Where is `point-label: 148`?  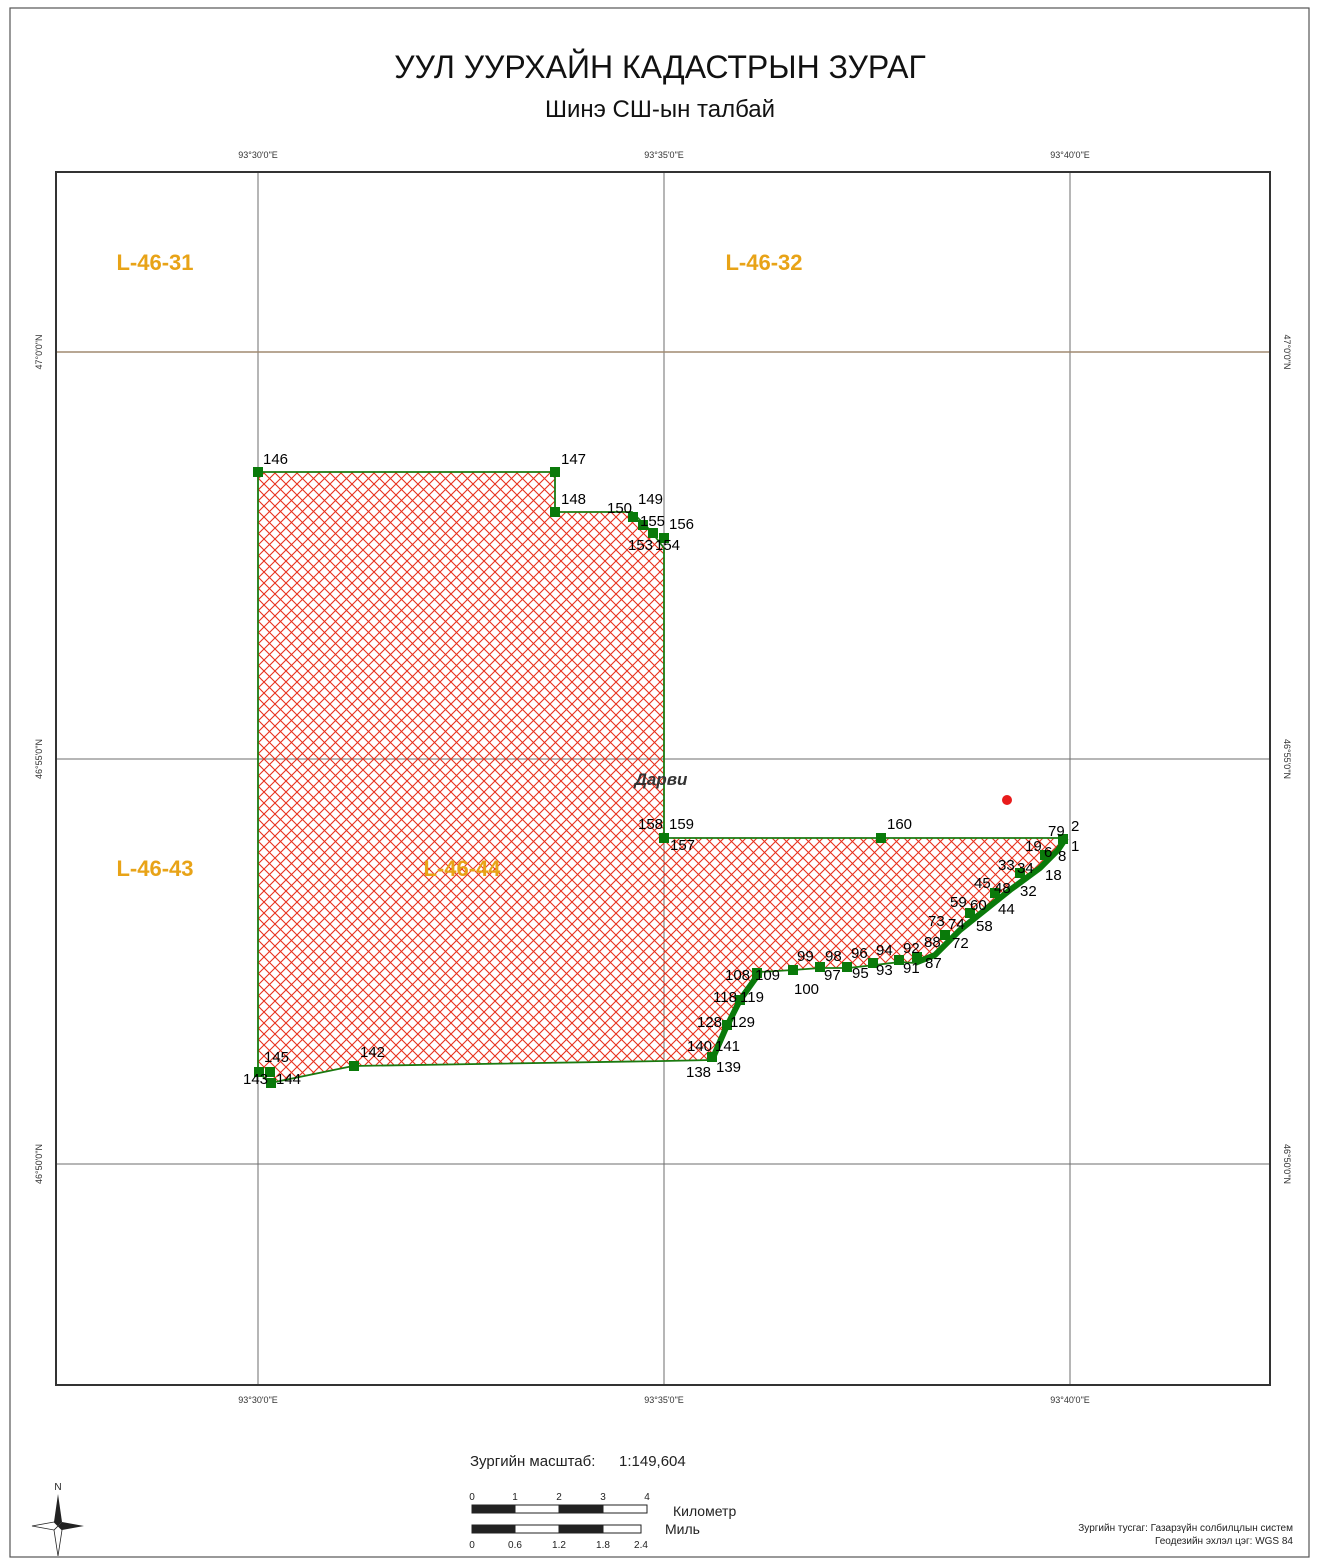
point-label: 148 is located at coordinates (573, 499).